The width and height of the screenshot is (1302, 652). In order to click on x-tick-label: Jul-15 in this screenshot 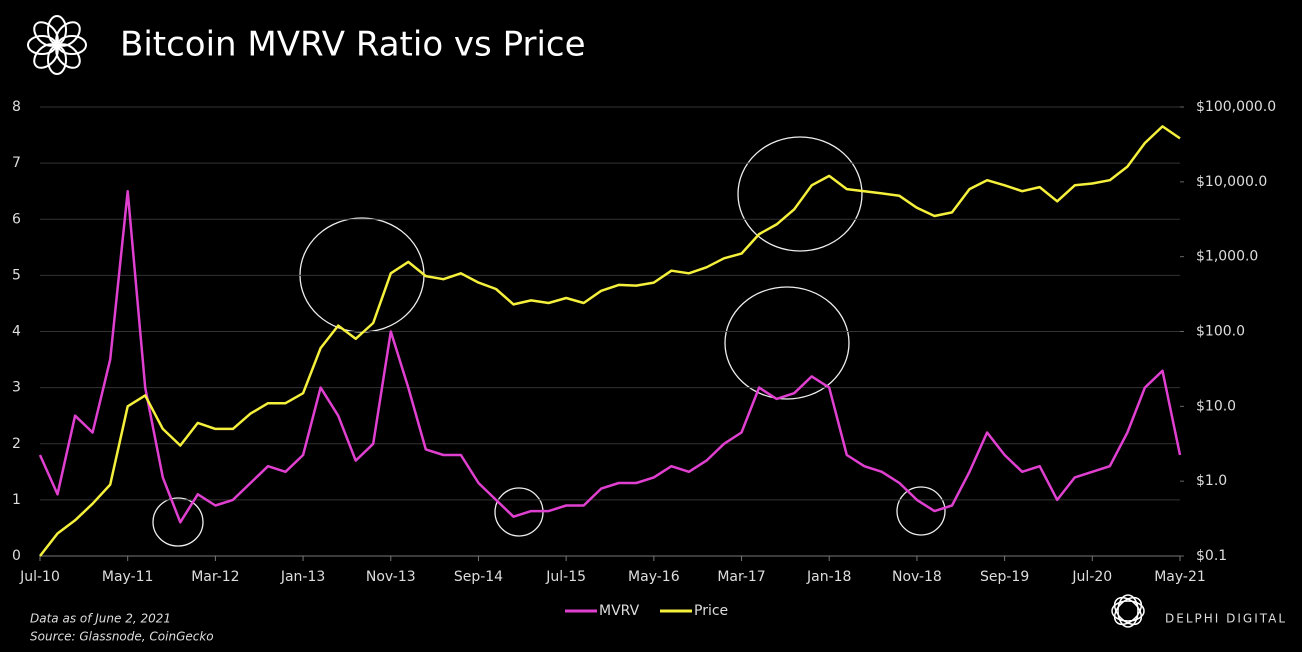, I will do `click(565, 577)`.